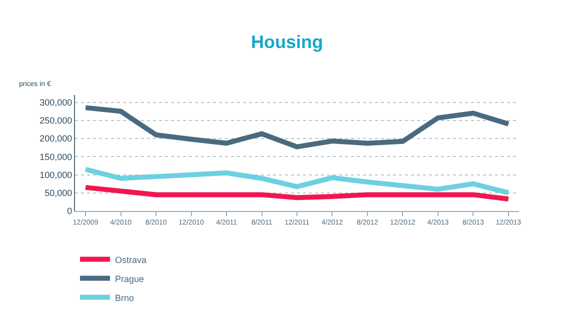  Describe the element at coordinates (69, 211) in the screenshot. I see `y-tick-label: 0` at that location.